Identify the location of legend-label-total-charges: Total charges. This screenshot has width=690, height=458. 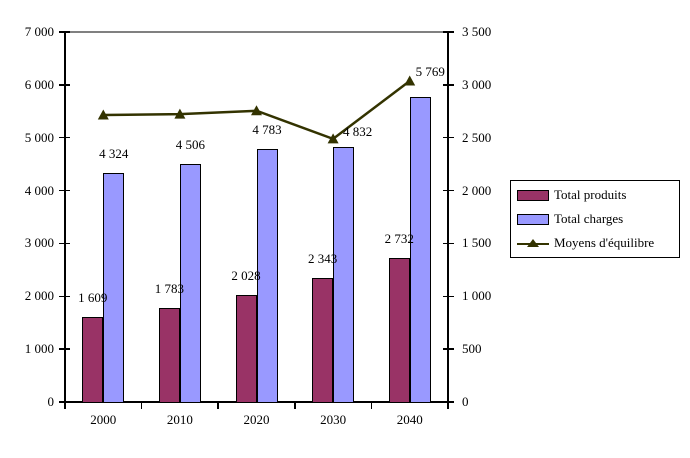
(589, 218).